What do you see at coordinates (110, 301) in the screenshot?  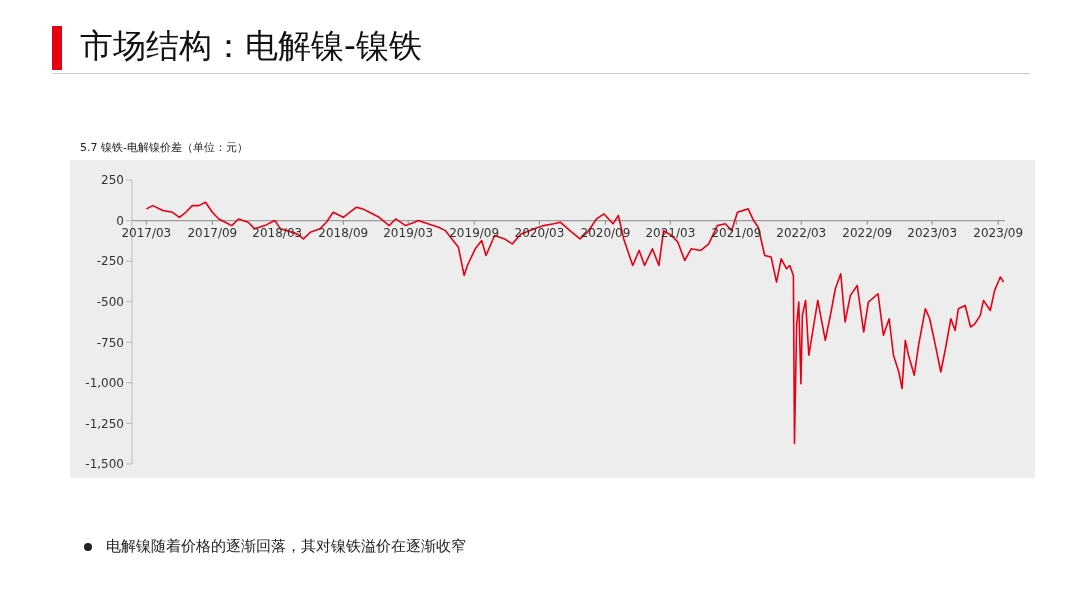 I see `y-tick-label: -500` at bounding box center [110, 301].